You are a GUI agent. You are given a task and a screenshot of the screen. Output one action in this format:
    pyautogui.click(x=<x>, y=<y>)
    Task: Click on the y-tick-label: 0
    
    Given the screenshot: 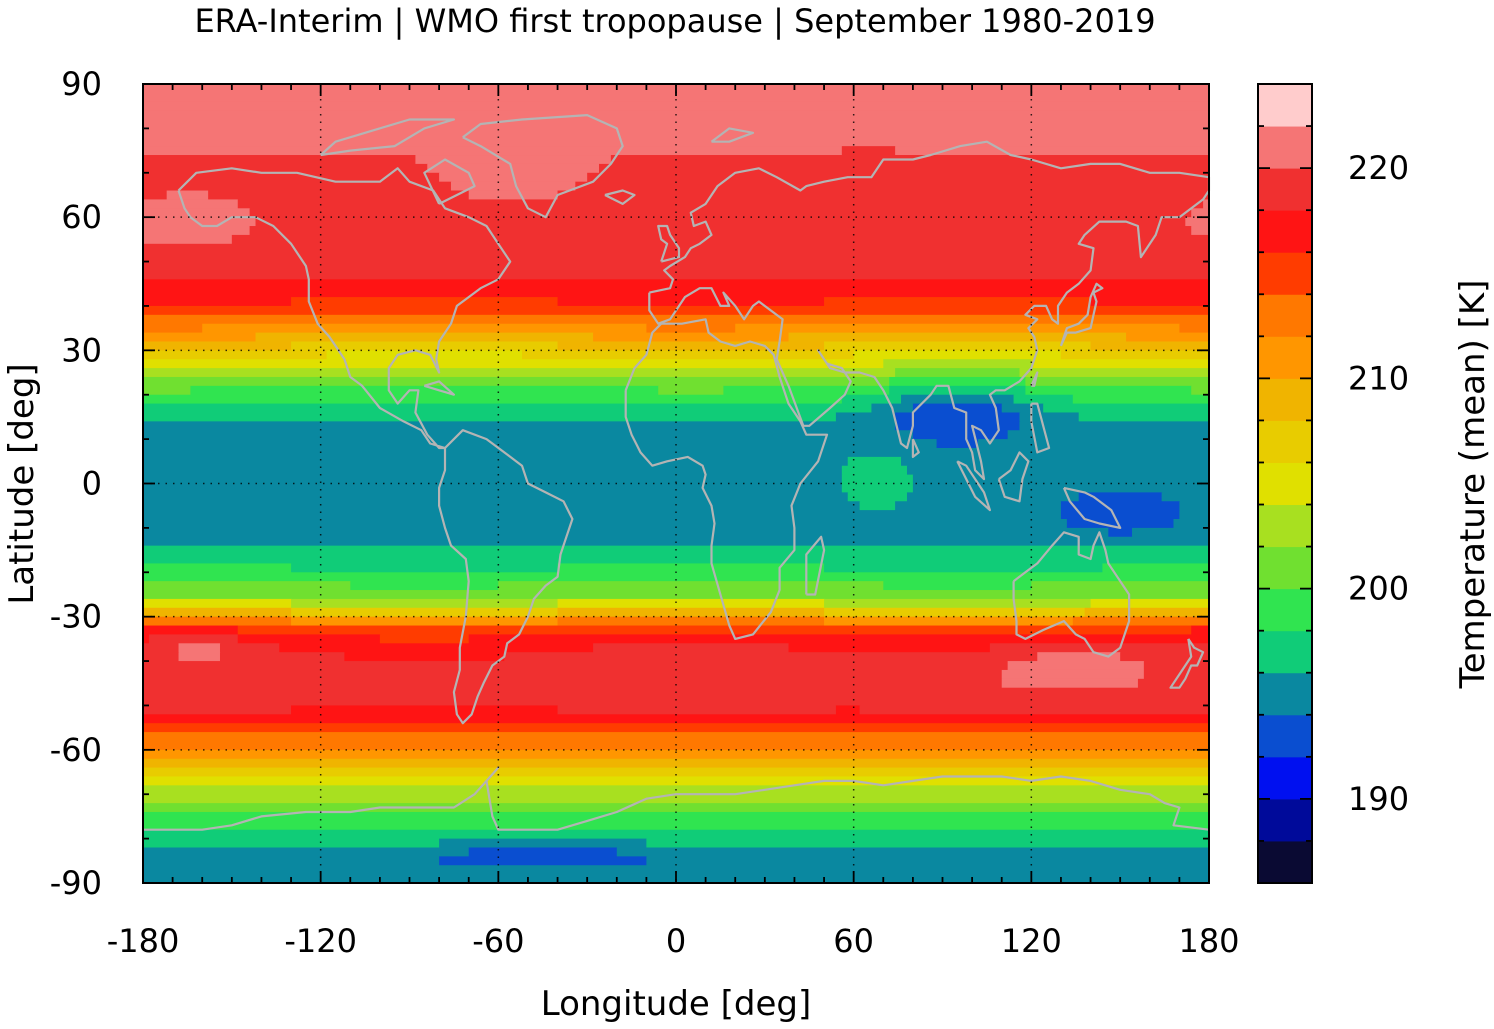 What is the action you would take?
    pyautogui.click(x=92, y=484)
    